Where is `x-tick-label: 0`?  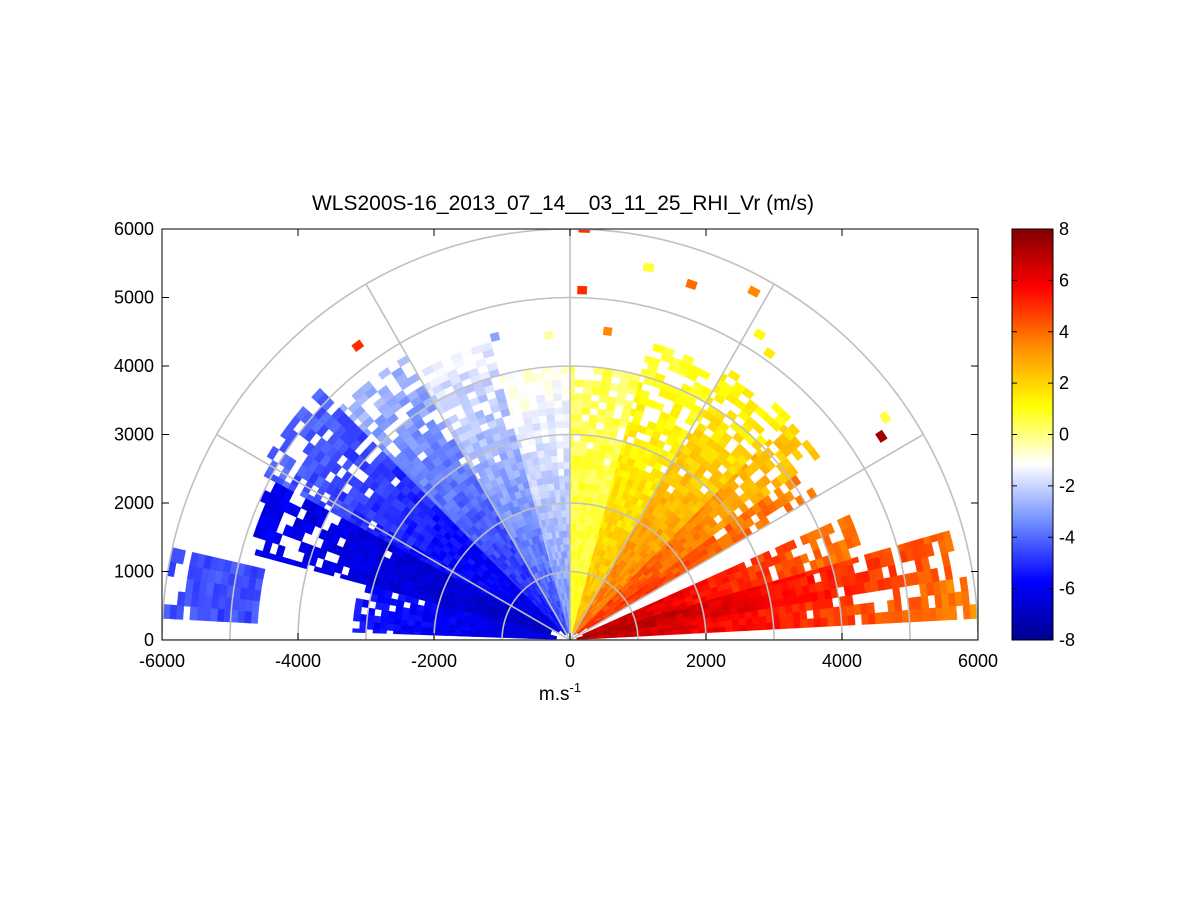 x-tick-label: 0 is located at coordinates (570, 661).